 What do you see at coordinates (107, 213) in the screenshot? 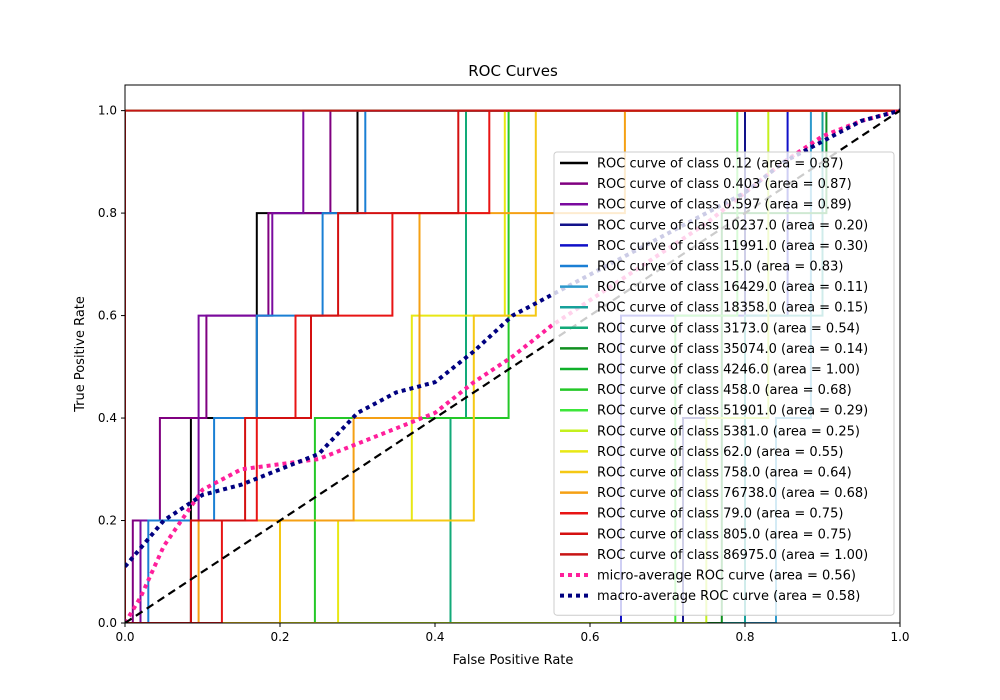
I see `y-tick-label: 0.8` at bounding box center [107, 213].